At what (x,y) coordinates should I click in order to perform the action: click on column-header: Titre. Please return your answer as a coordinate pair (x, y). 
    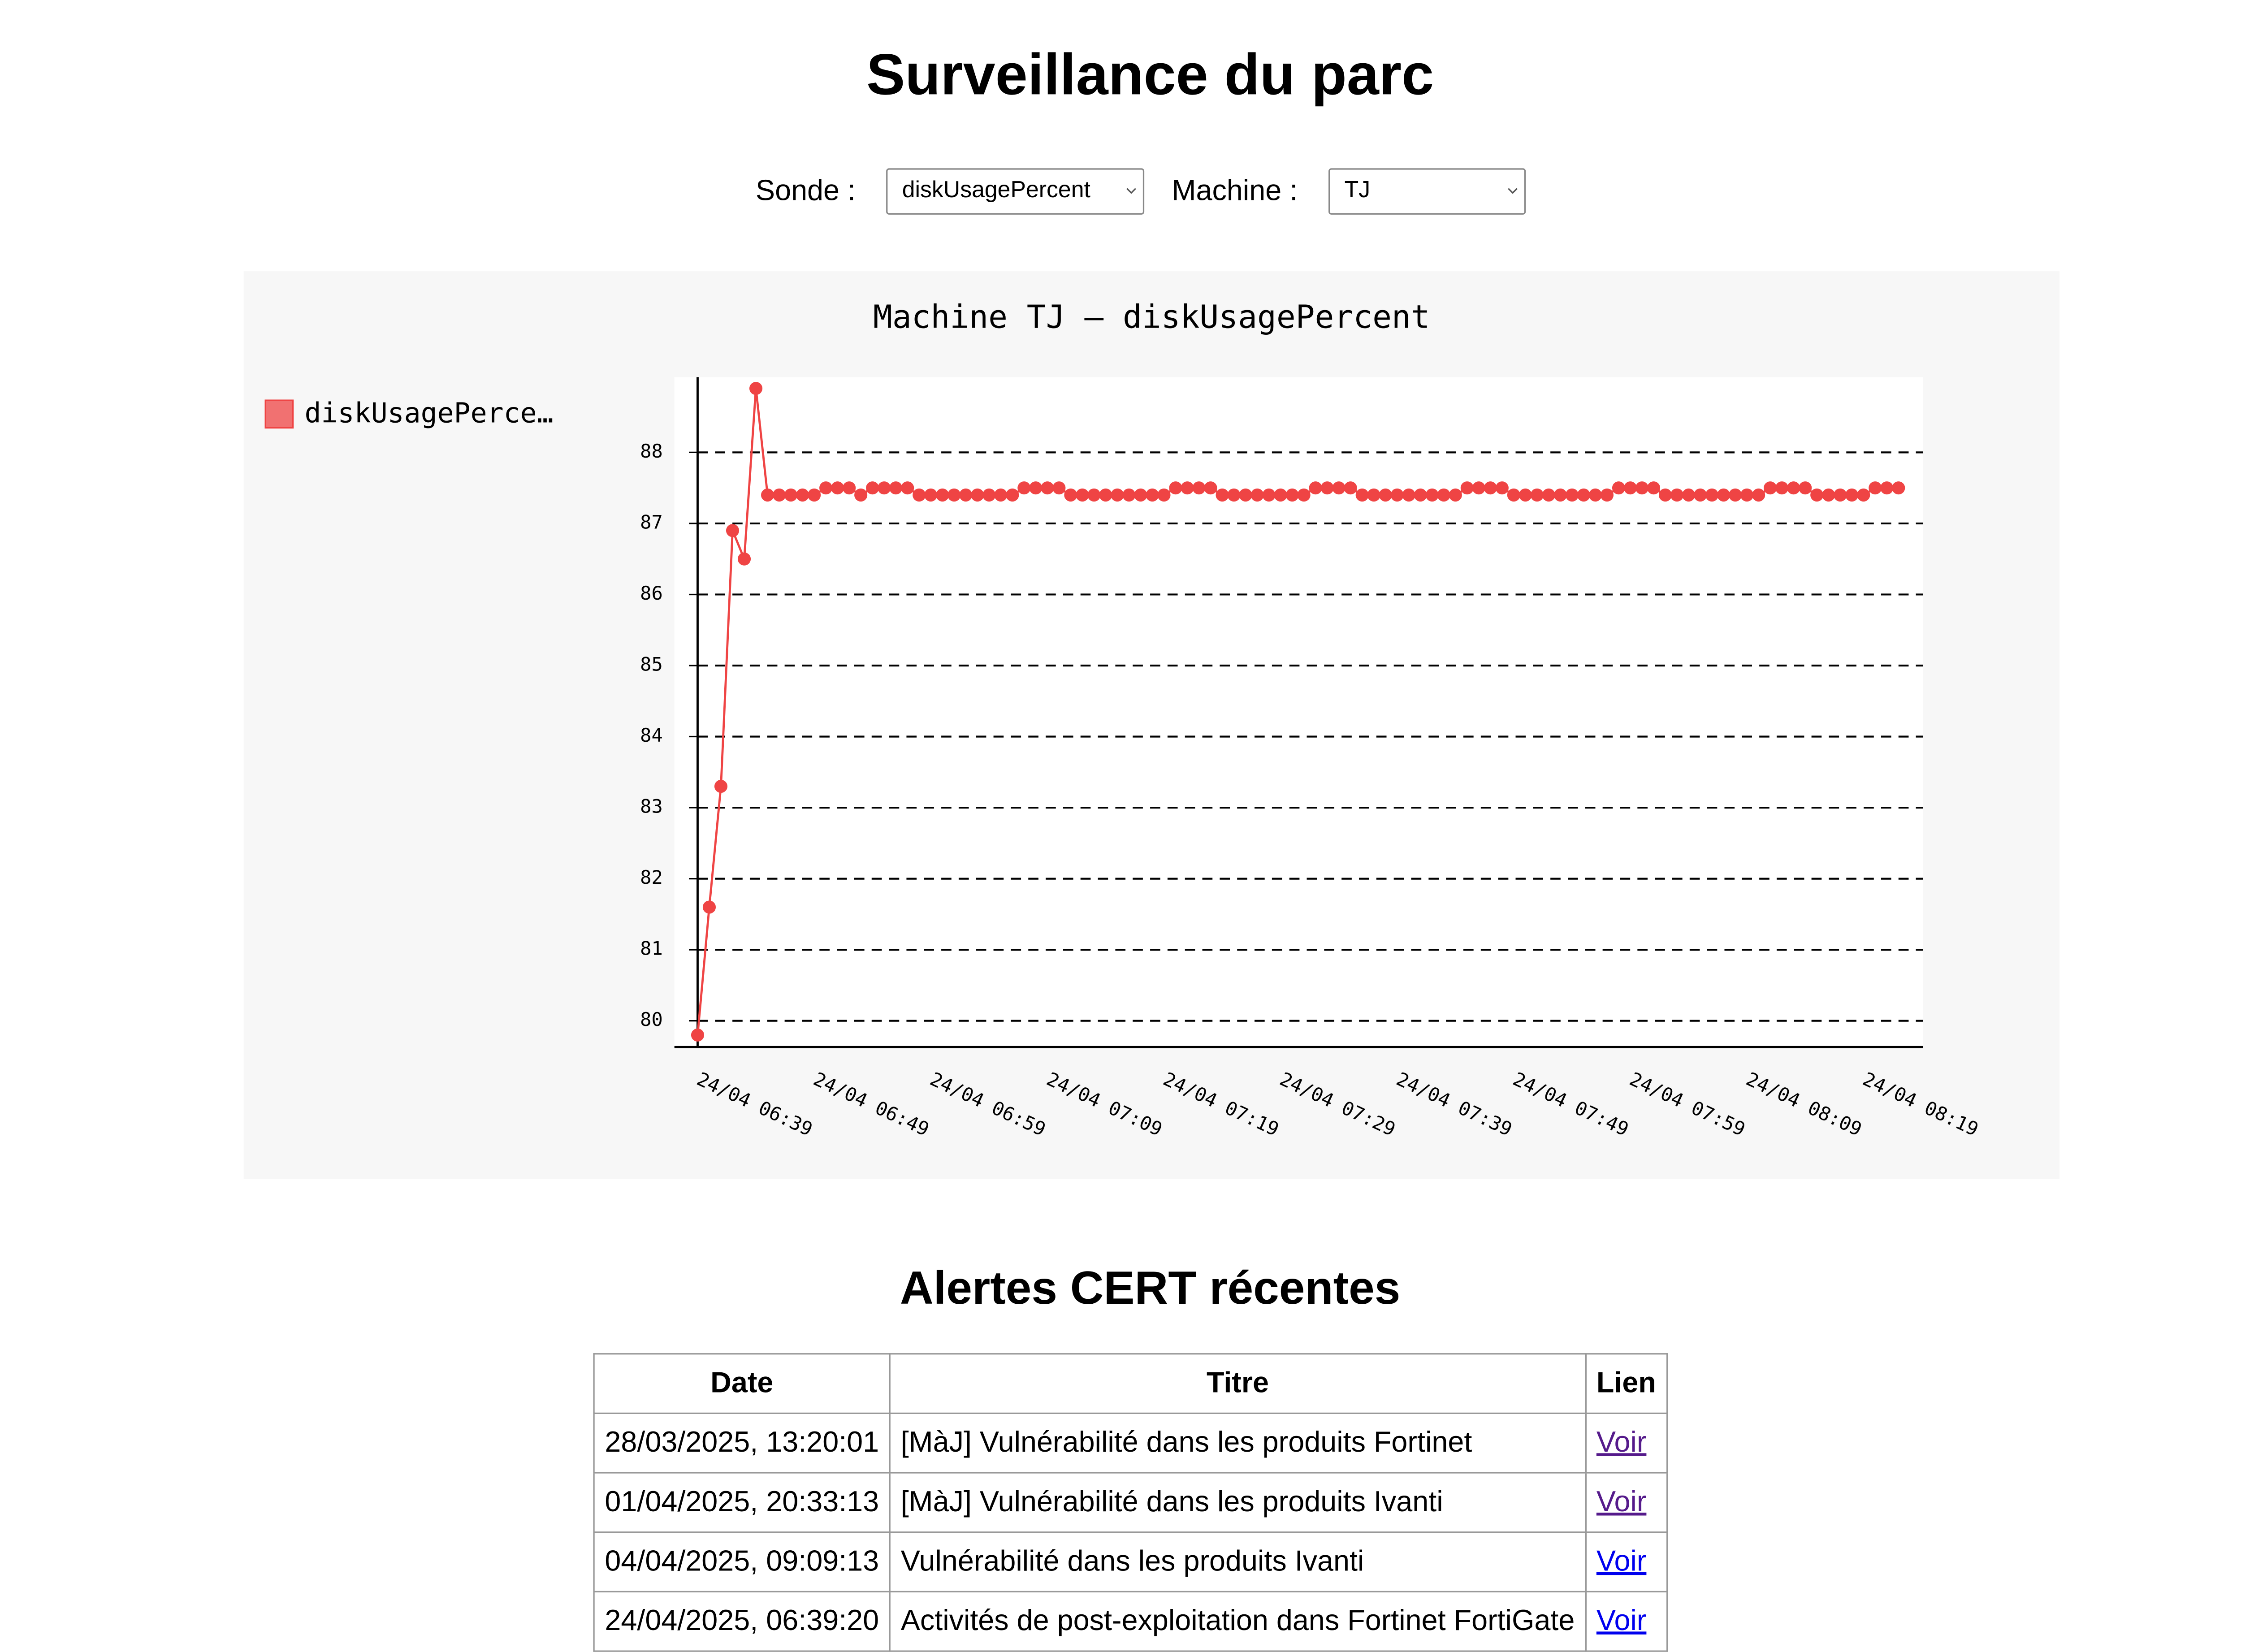
    Looking at the image, I should click on (1238, 1383).